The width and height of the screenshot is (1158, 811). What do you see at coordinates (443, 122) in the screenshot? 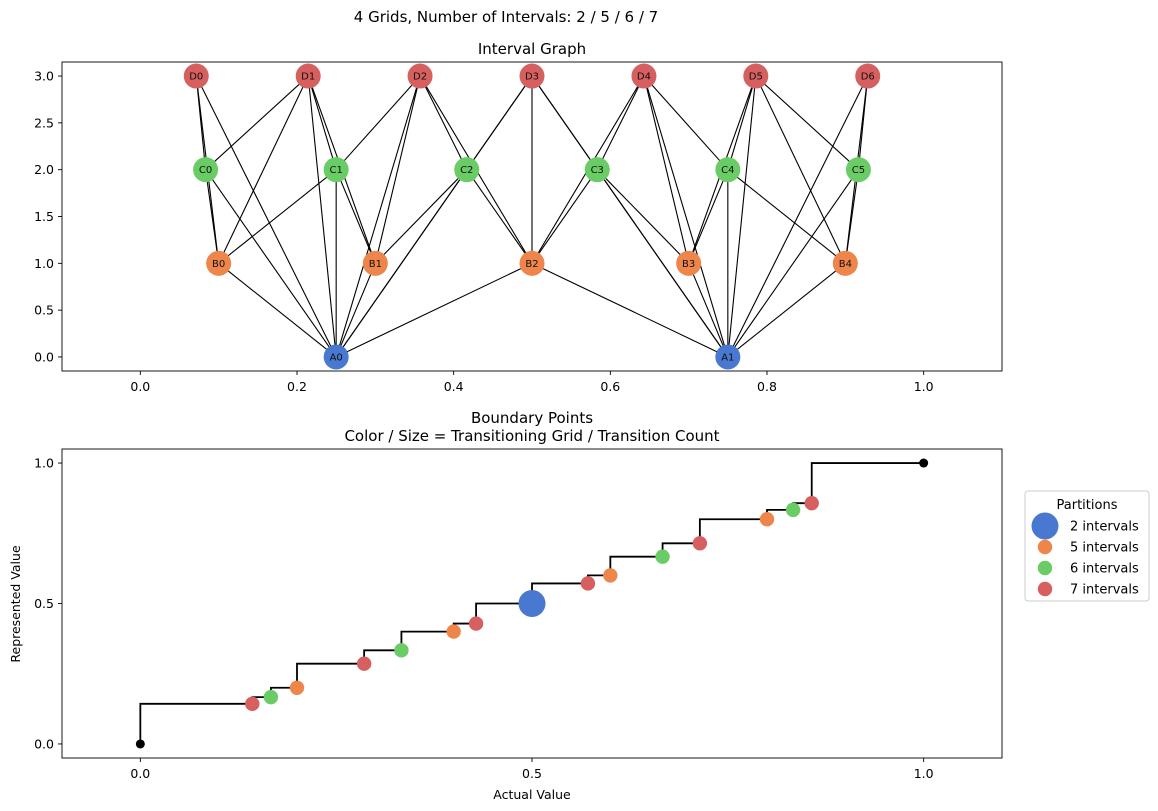
I see `edge-C2-D2` at bounding box center [443, 122].